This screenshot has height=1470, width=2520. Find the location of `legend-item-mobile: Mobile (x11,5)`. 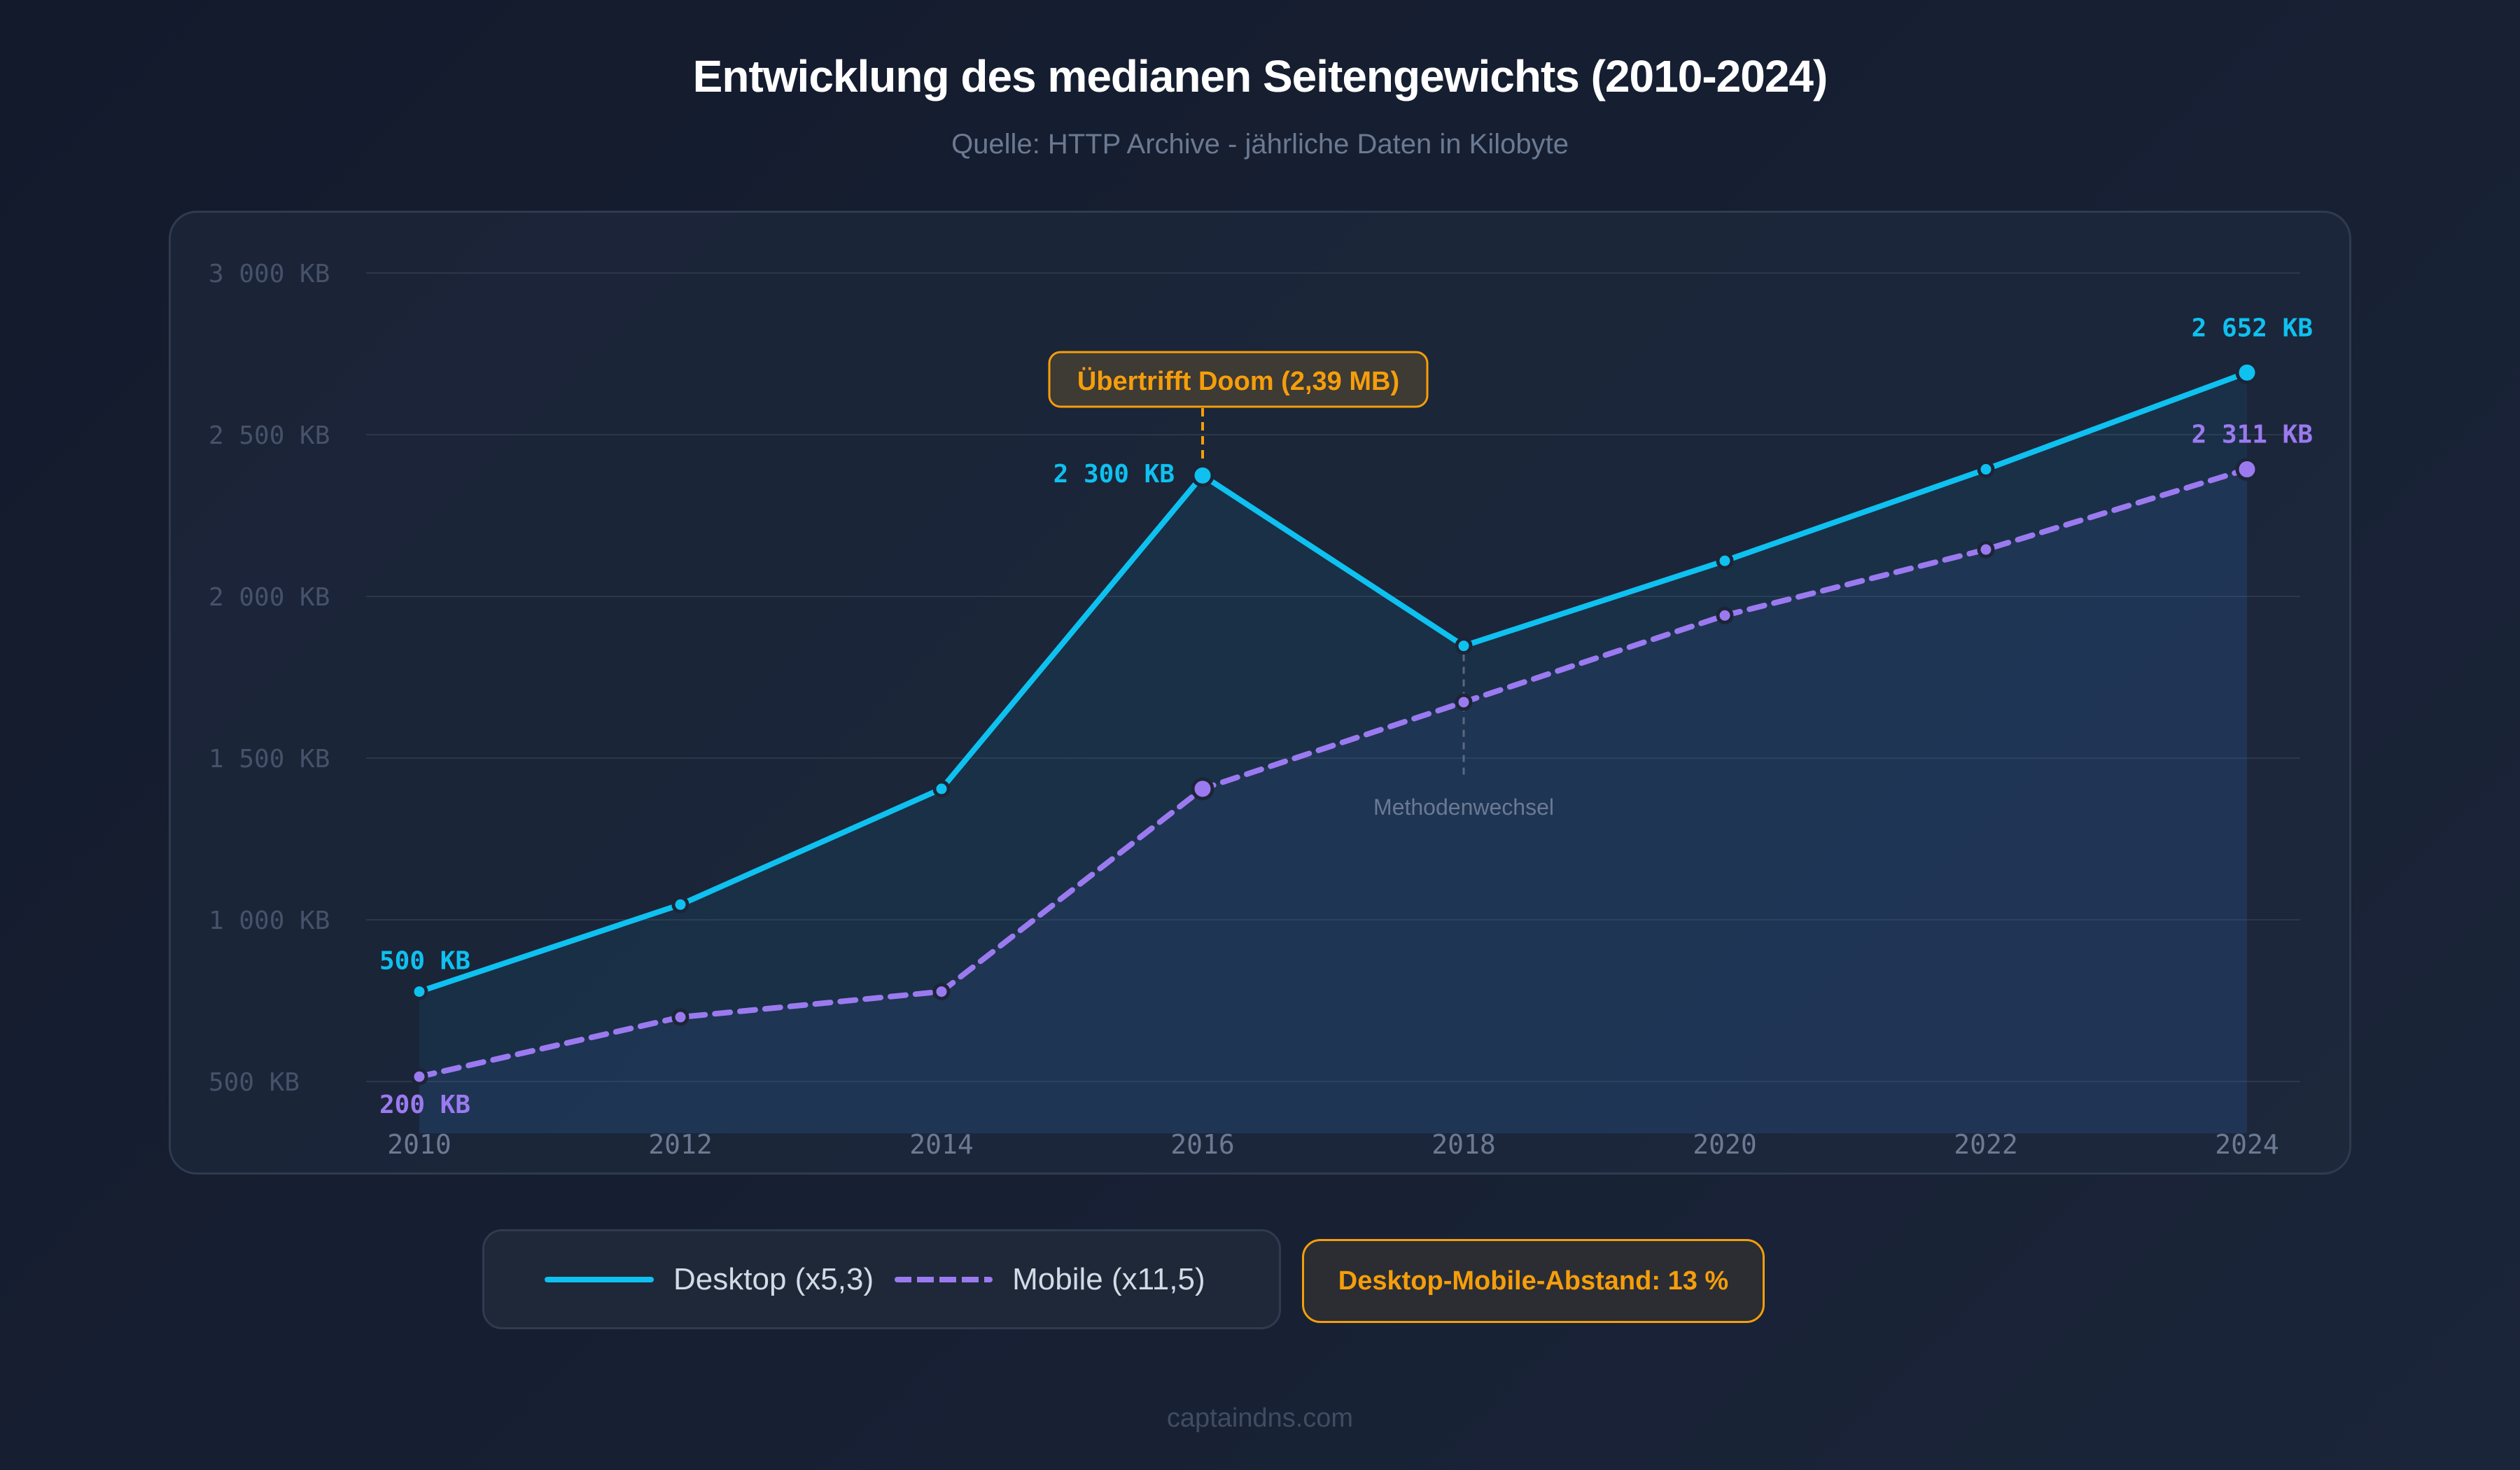

legend-item-mobile: Mobile (x11,5) is located at coordinates (1050, 1279).